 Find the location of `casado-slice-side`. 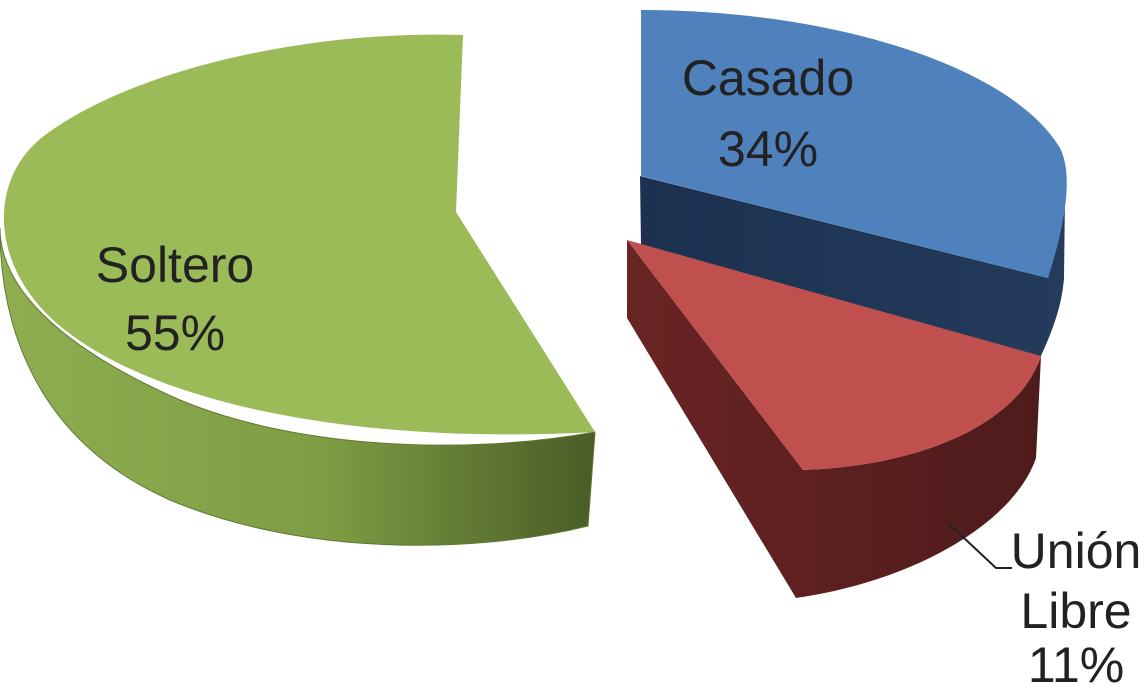

casado-slice-side is located at coordinates (852, 267).